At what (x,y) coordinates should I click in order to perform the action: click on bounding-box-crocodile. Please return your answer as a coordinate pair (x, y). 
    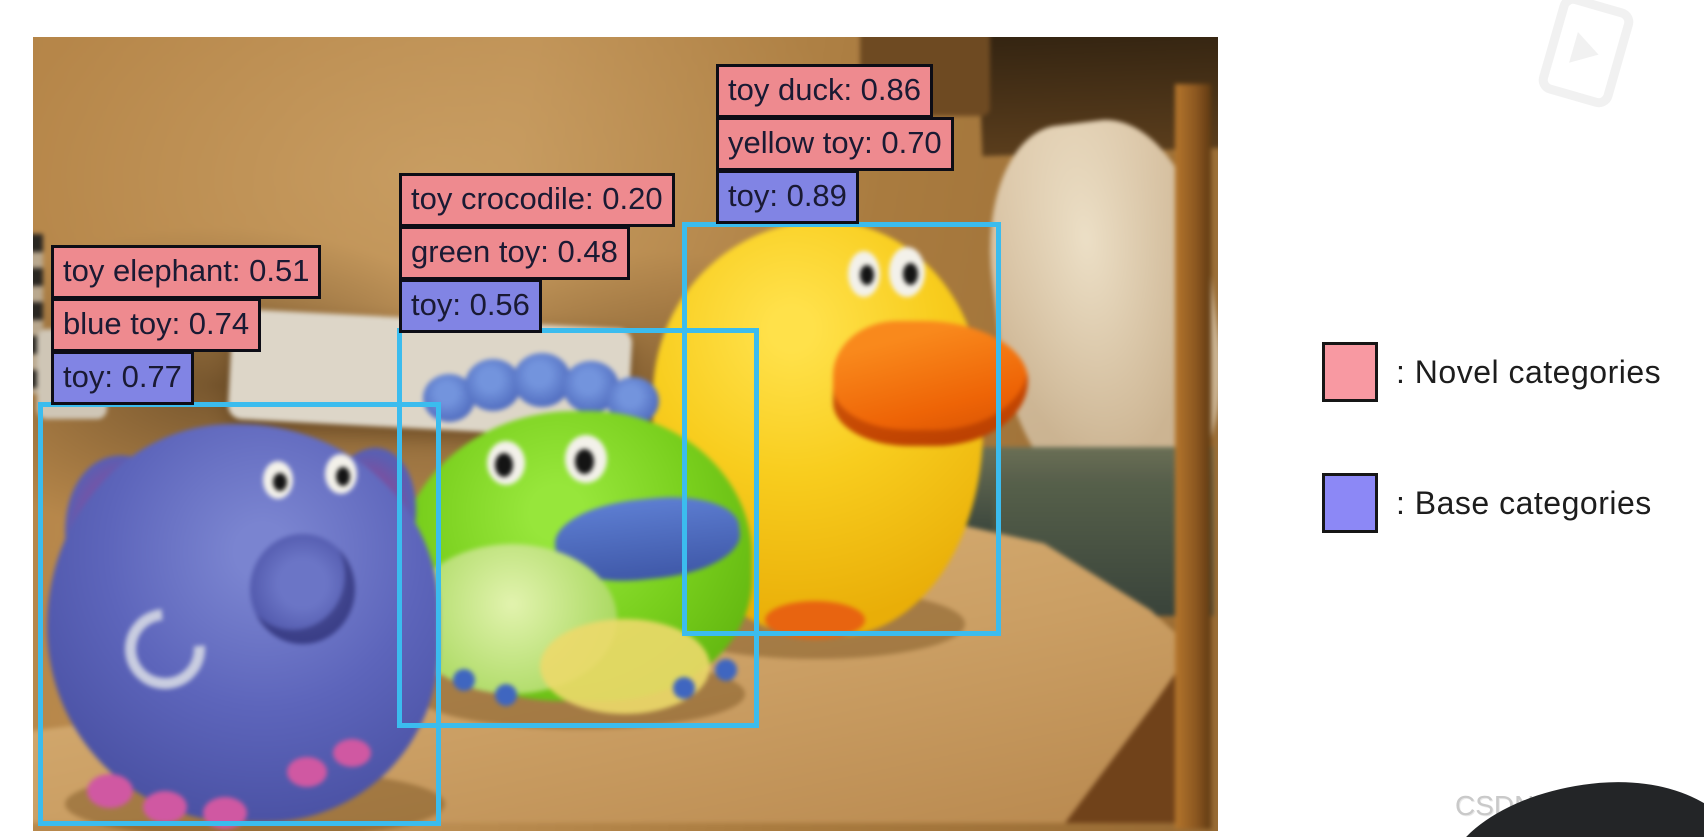
    Looking at the image, I should click on (578, 528).